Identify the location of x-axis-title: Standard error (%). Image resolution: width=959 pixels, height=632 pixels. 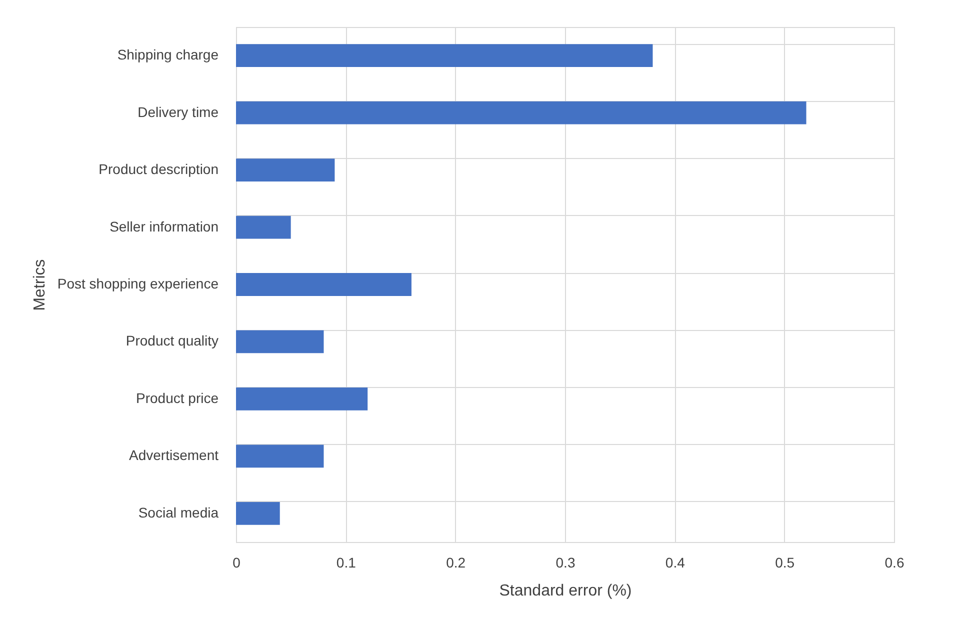
(565, 591).